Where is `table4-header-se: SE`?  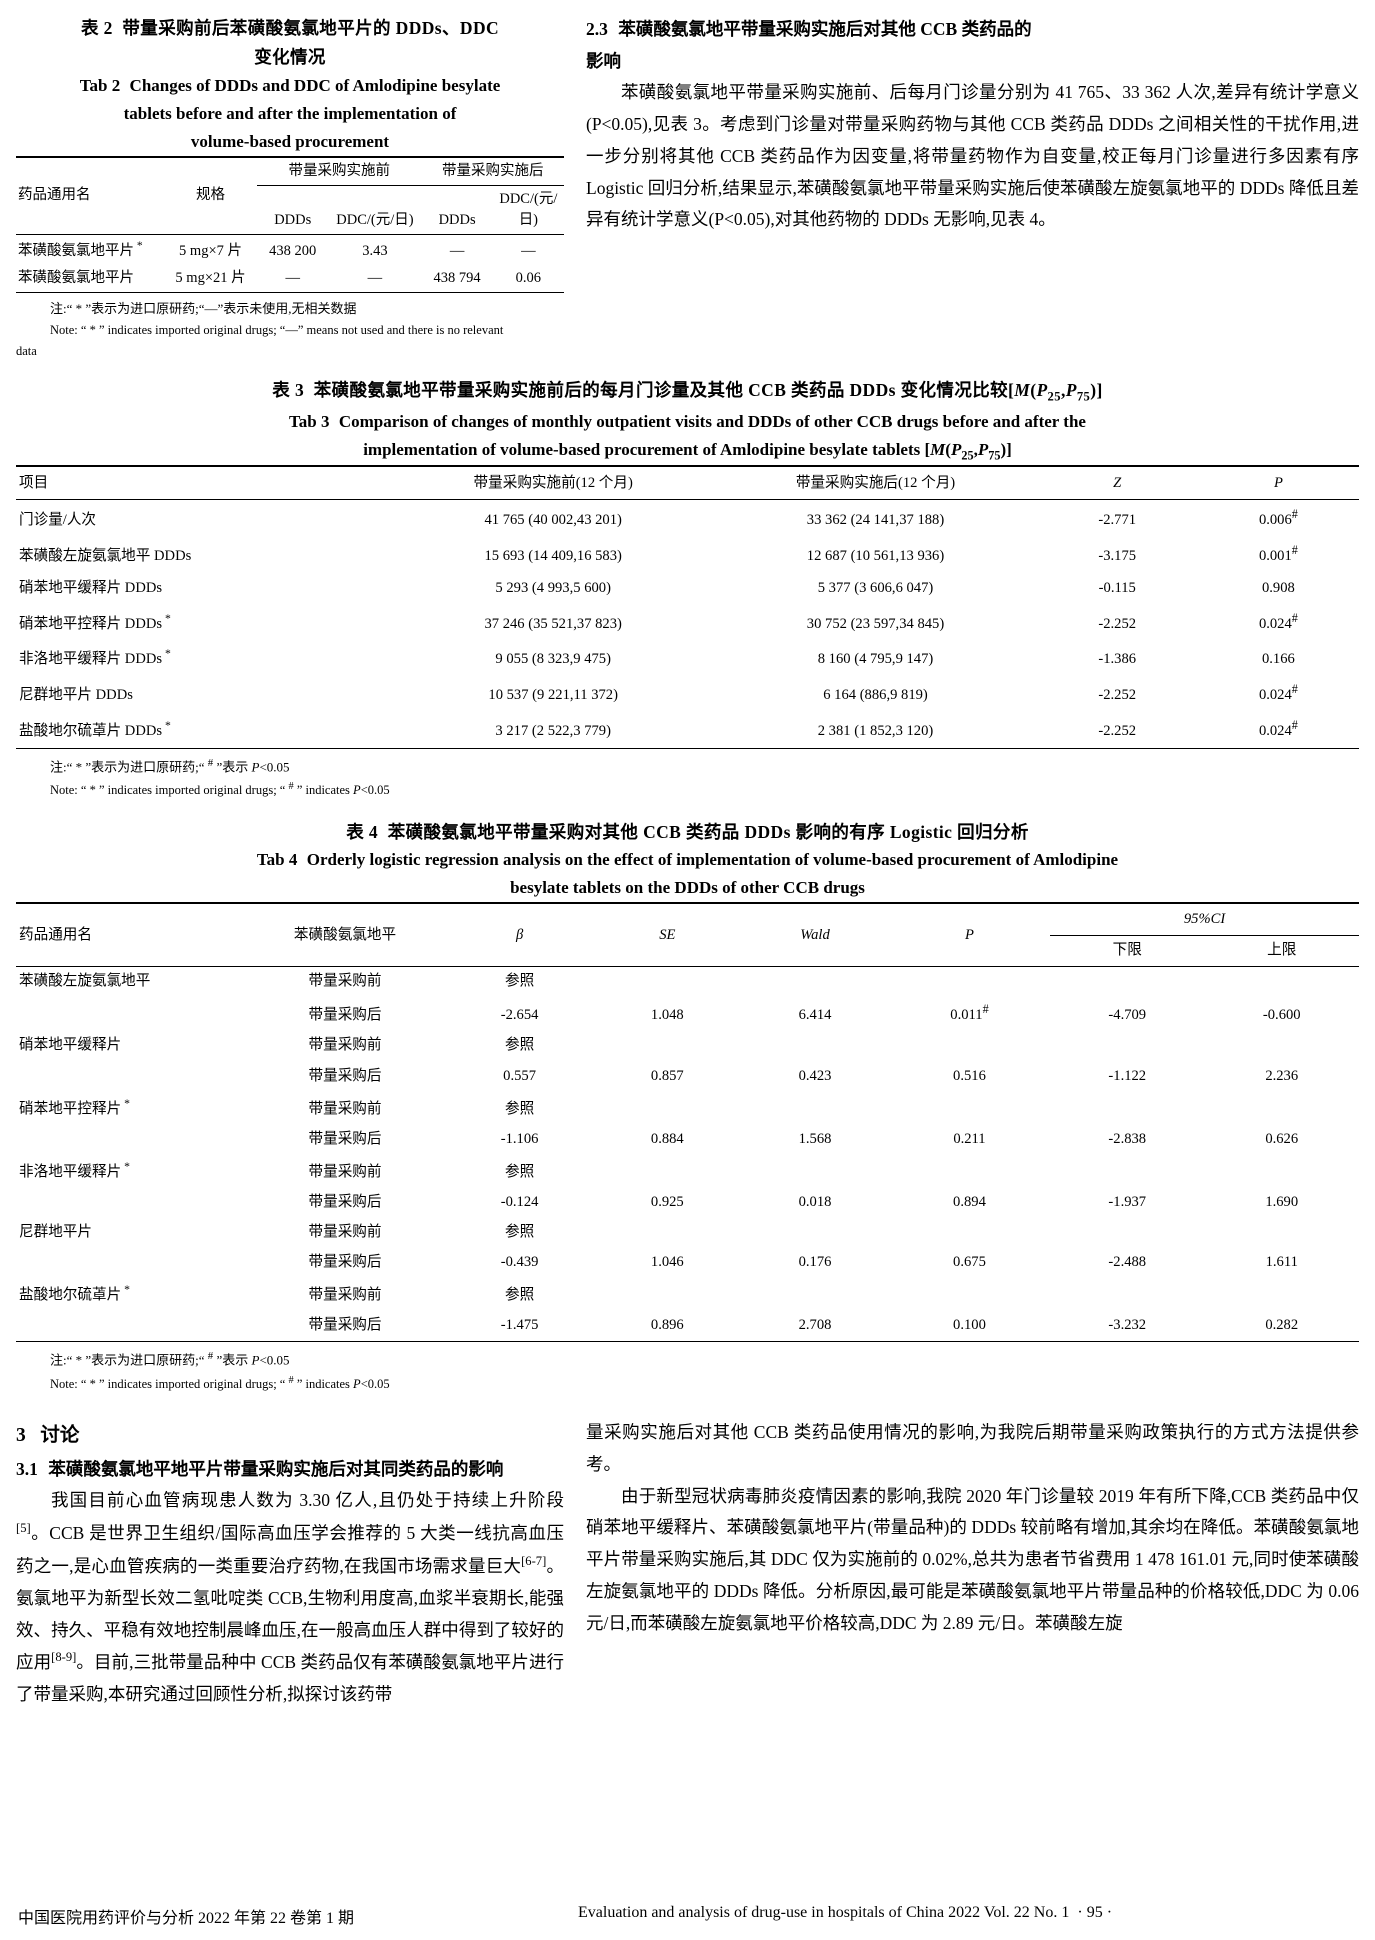
table4-header-se: SE is located at coordinates (667, 934).